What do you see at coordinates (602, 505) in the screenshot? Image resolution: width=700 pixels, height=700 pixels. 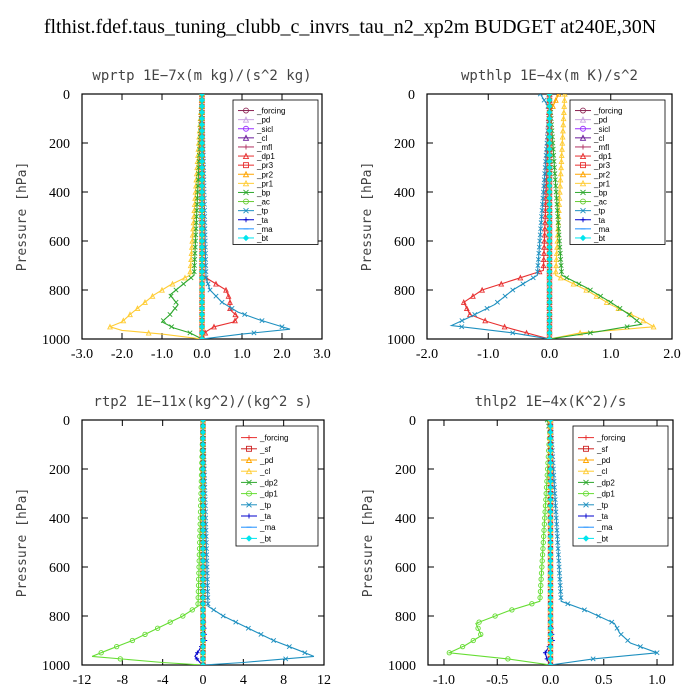 I see `legend-entry: _tp` at bounding box center [602, 505].